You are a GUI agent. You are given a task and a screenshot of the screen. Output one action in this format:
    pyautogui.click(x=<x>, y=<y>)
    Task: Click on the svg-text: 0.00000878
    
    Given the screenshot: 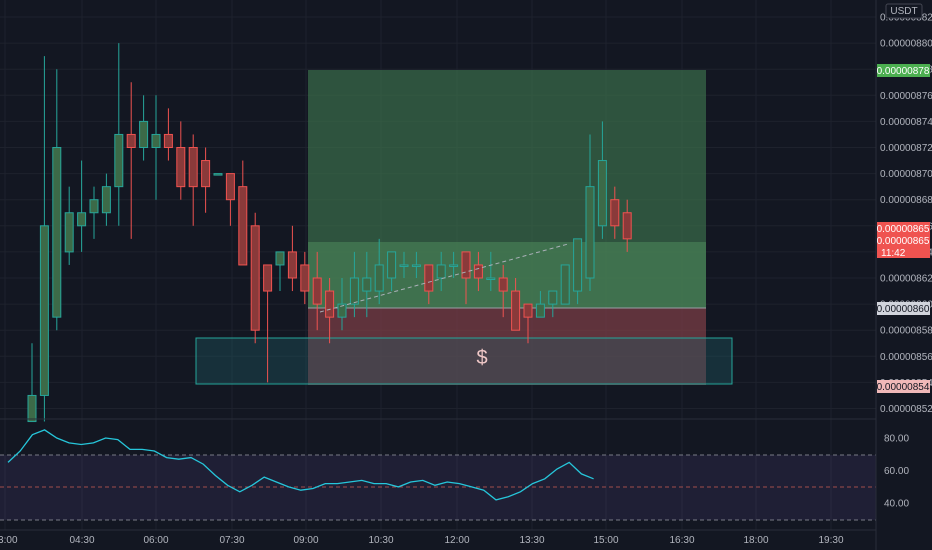 What is the action you would take?
    pyautogui.click(x=903, y=71)
    